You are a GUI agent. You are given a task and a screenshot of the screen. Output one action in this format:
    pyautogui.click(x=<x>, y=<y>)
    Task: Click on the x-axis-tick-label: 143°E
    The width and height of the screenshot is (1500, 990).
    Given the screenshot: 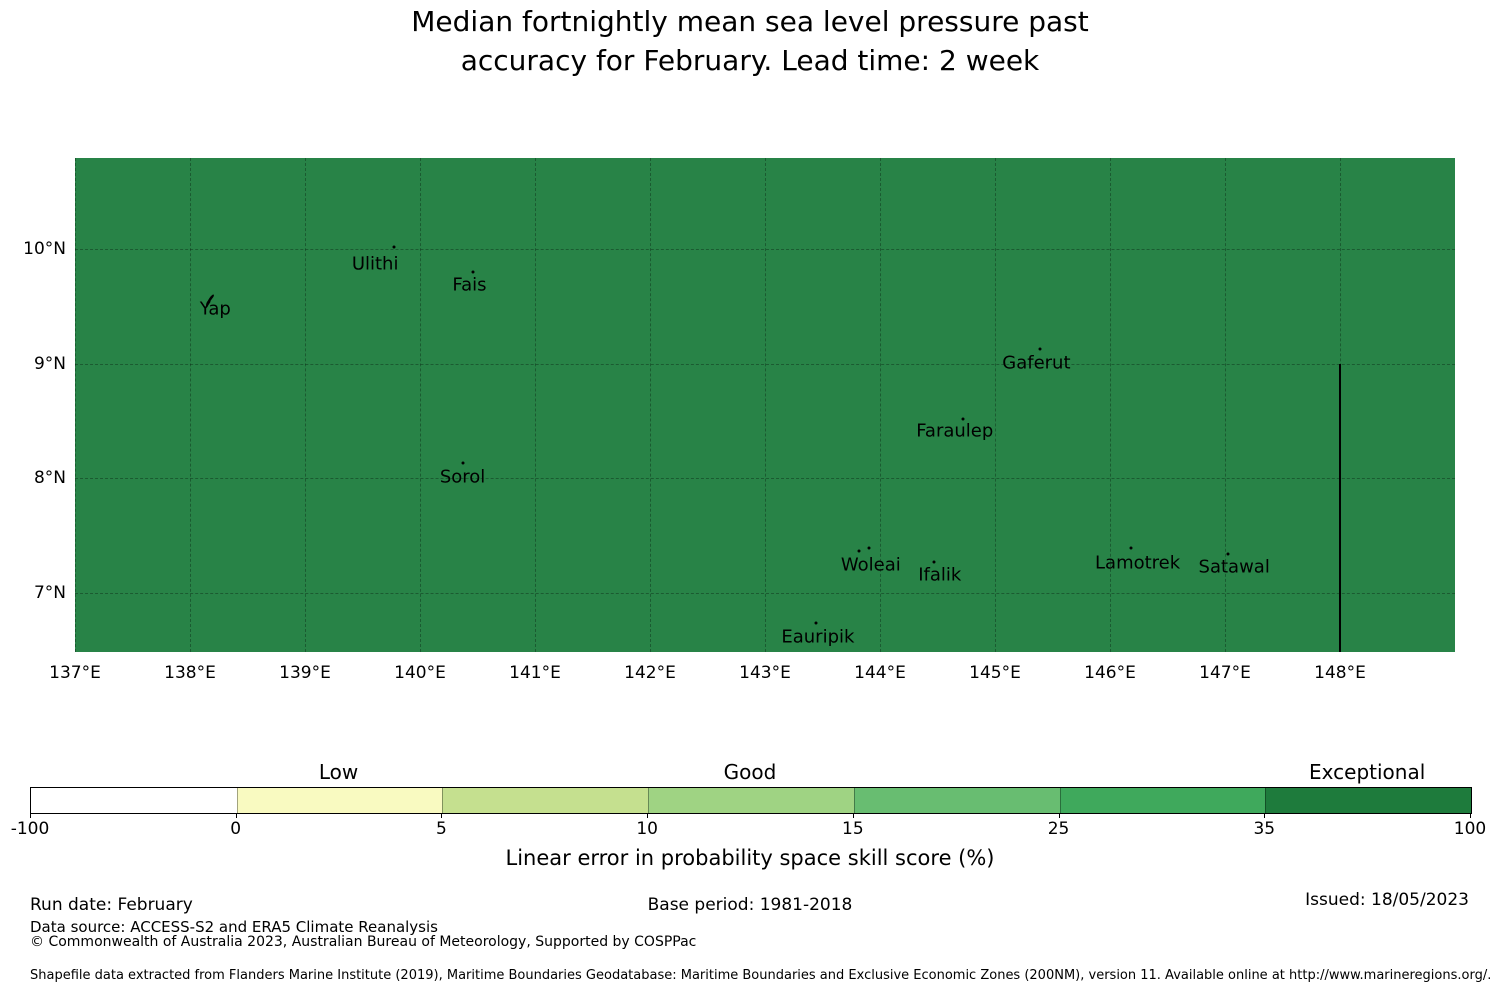 What is the action you would take?
    pyautogui.click(x=765, y=673)
    